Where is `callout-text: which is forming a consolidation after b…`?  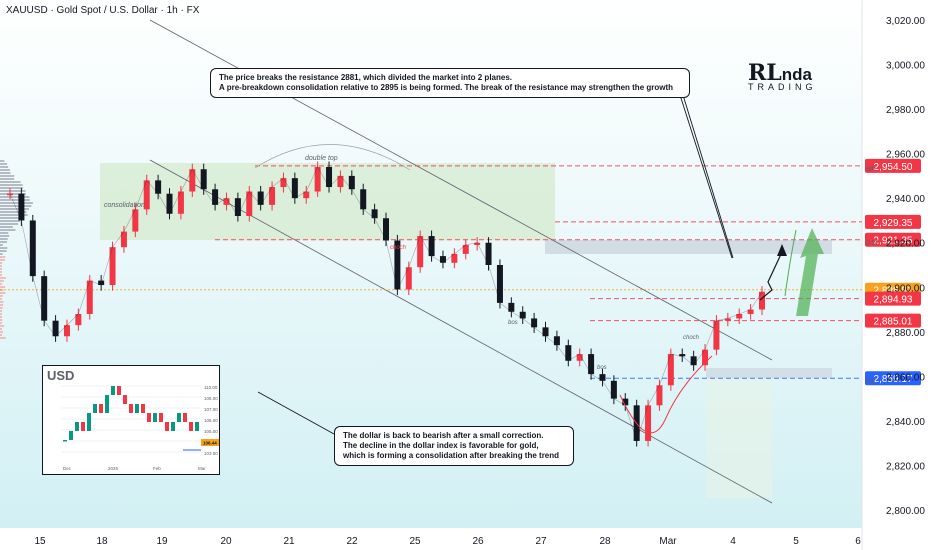 callout-text: which is forming a consolidation after b… is located at coordinates (454, 456).